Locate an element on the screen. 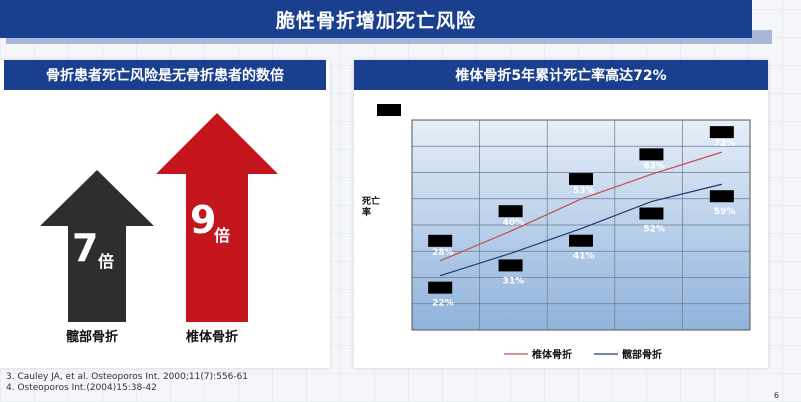  data-label-vertebral: 28% is located at coordinates (443, 253).